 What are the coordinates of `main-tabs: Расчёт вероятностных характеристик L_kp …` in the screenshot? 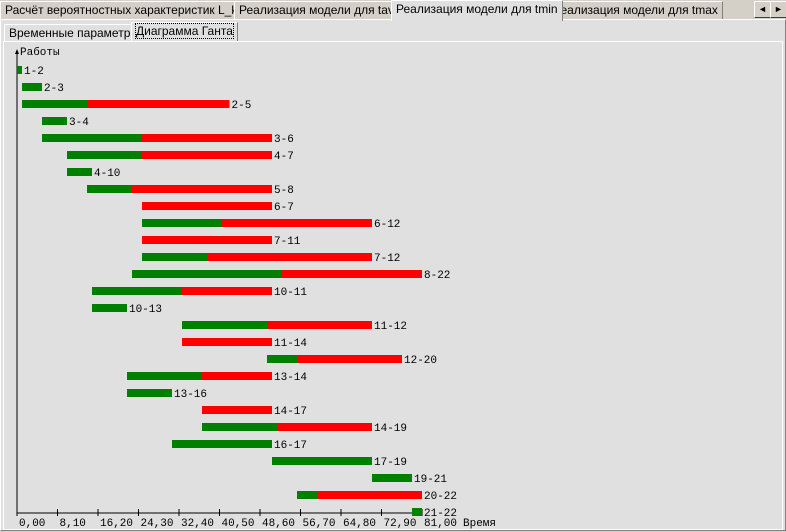 It's located at (393, 10).